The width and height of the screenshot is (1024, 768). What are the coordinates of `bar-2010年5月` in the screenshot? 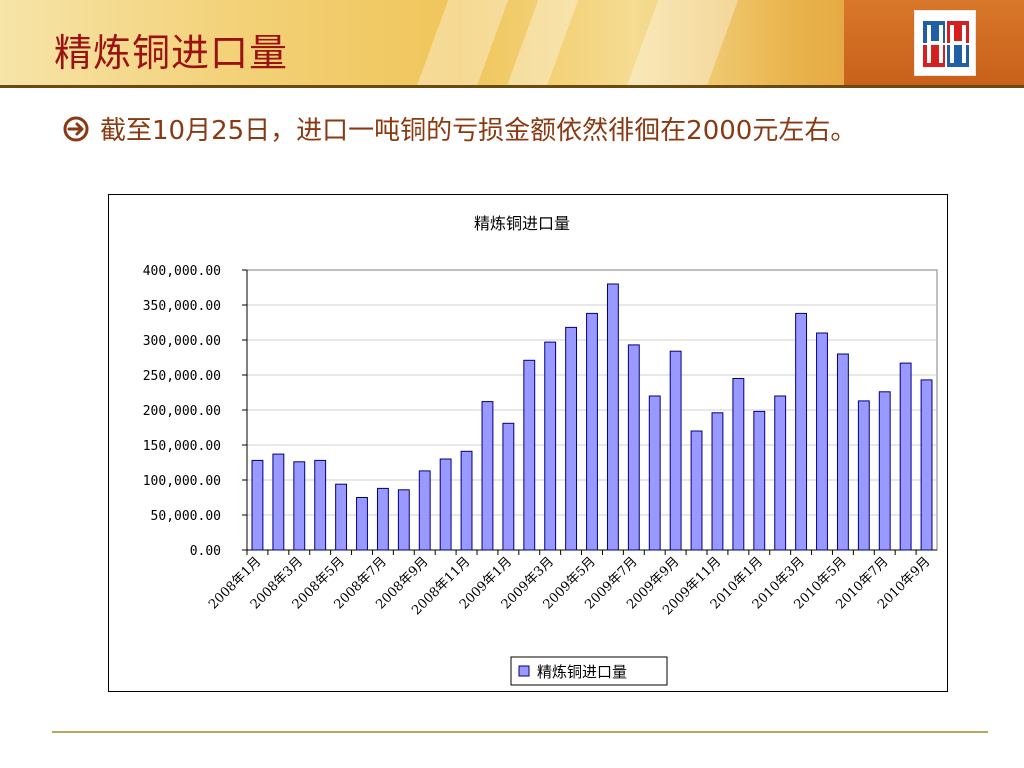 It's located at (842, 452).